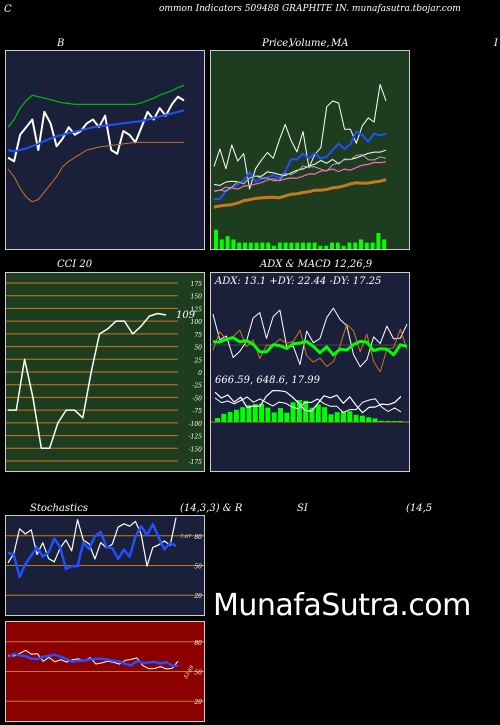 The width and height of the screenshot is (500, 725). I want to click on cci-tick-label: -175, so click(196, 462).